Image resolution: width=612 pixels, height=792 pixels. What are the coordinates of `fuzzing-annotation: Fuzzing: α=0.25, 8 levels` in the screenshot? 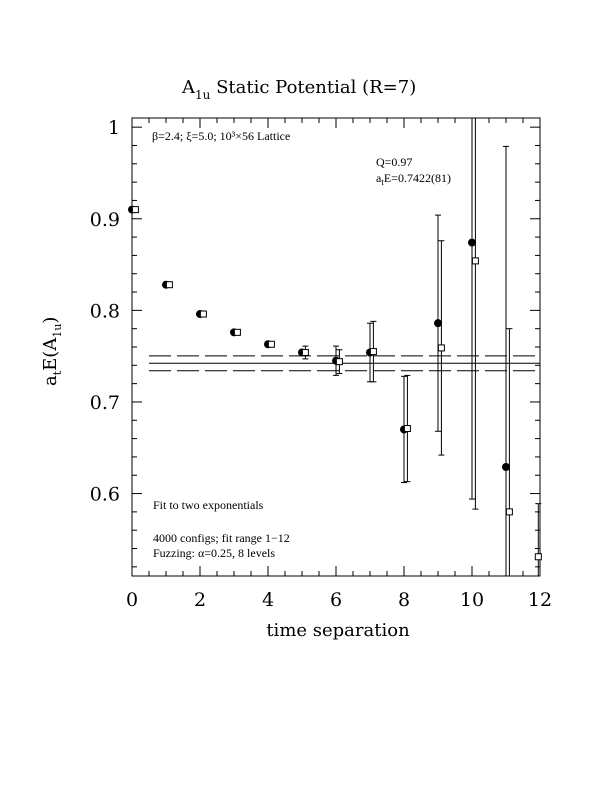 It's located at (214, 553).